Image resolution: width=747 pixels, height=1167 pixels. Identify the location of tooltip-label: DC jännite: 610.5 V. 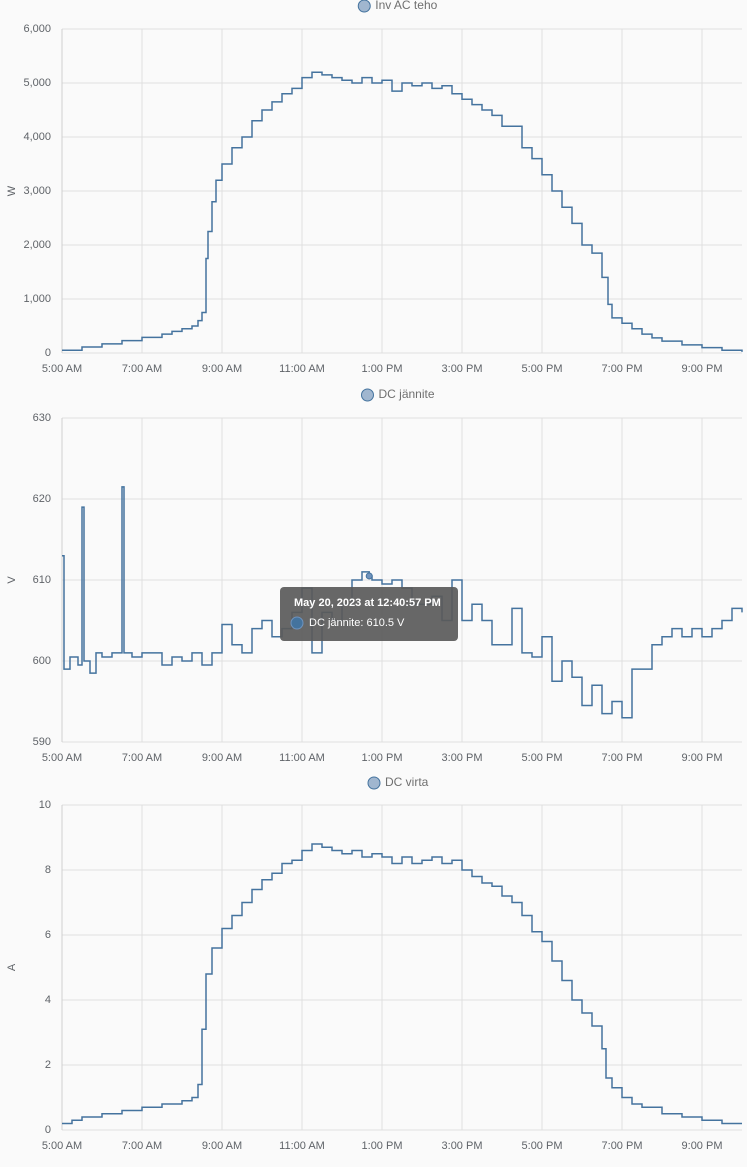
(357, 623).